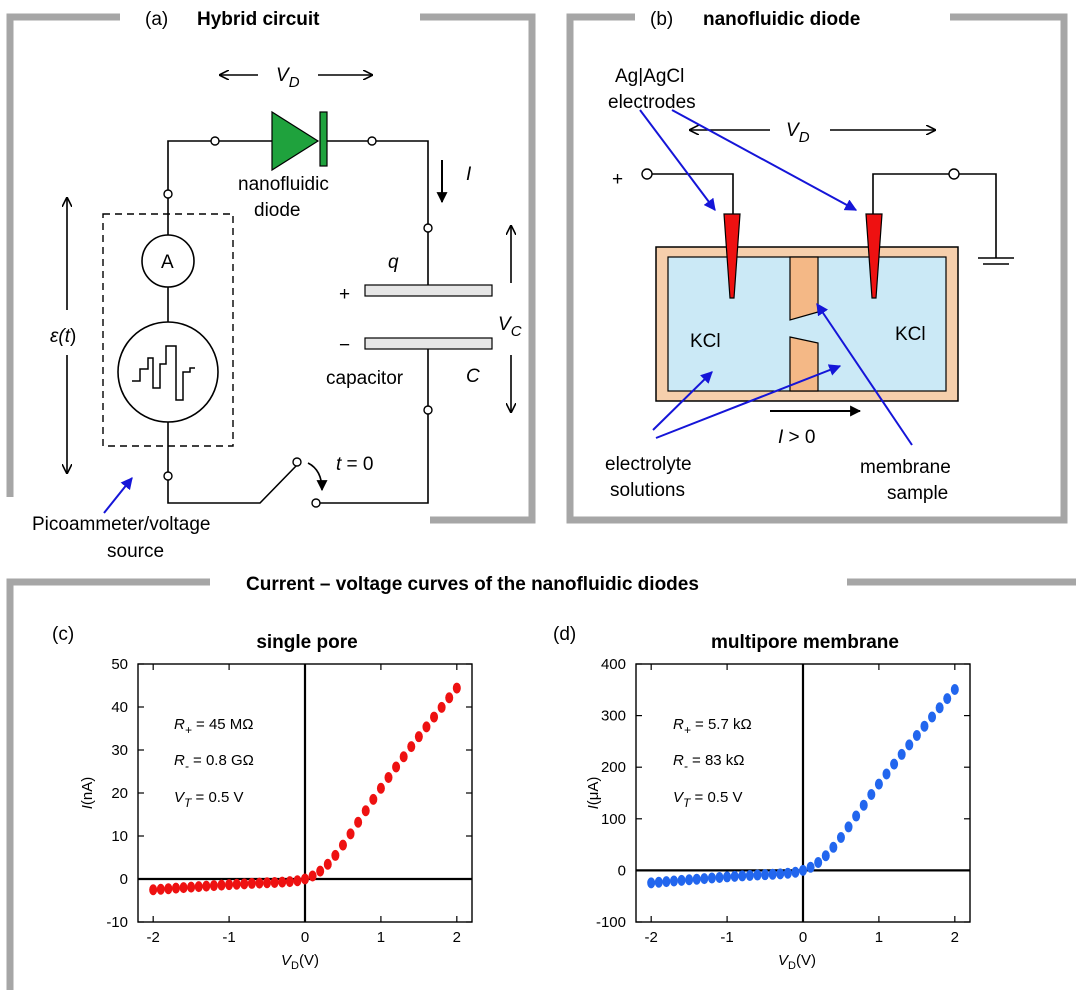 The width and height of the screenshot is (1076, 990). I want to click on source-label-1: Picoammeter/voltage, so click(121, 524).